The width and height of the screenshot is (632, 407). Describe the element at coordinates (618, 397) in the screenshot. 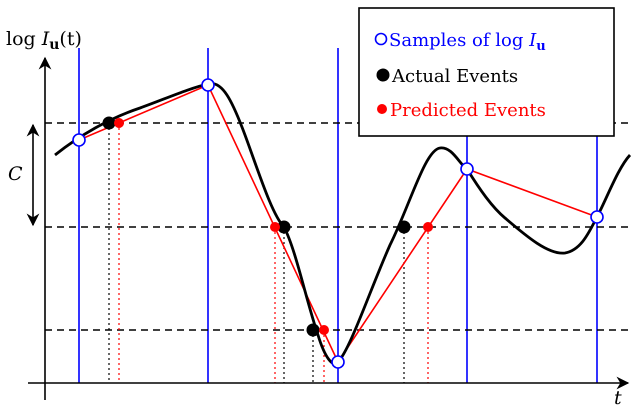

I see `x-axis-label: t` at that location.